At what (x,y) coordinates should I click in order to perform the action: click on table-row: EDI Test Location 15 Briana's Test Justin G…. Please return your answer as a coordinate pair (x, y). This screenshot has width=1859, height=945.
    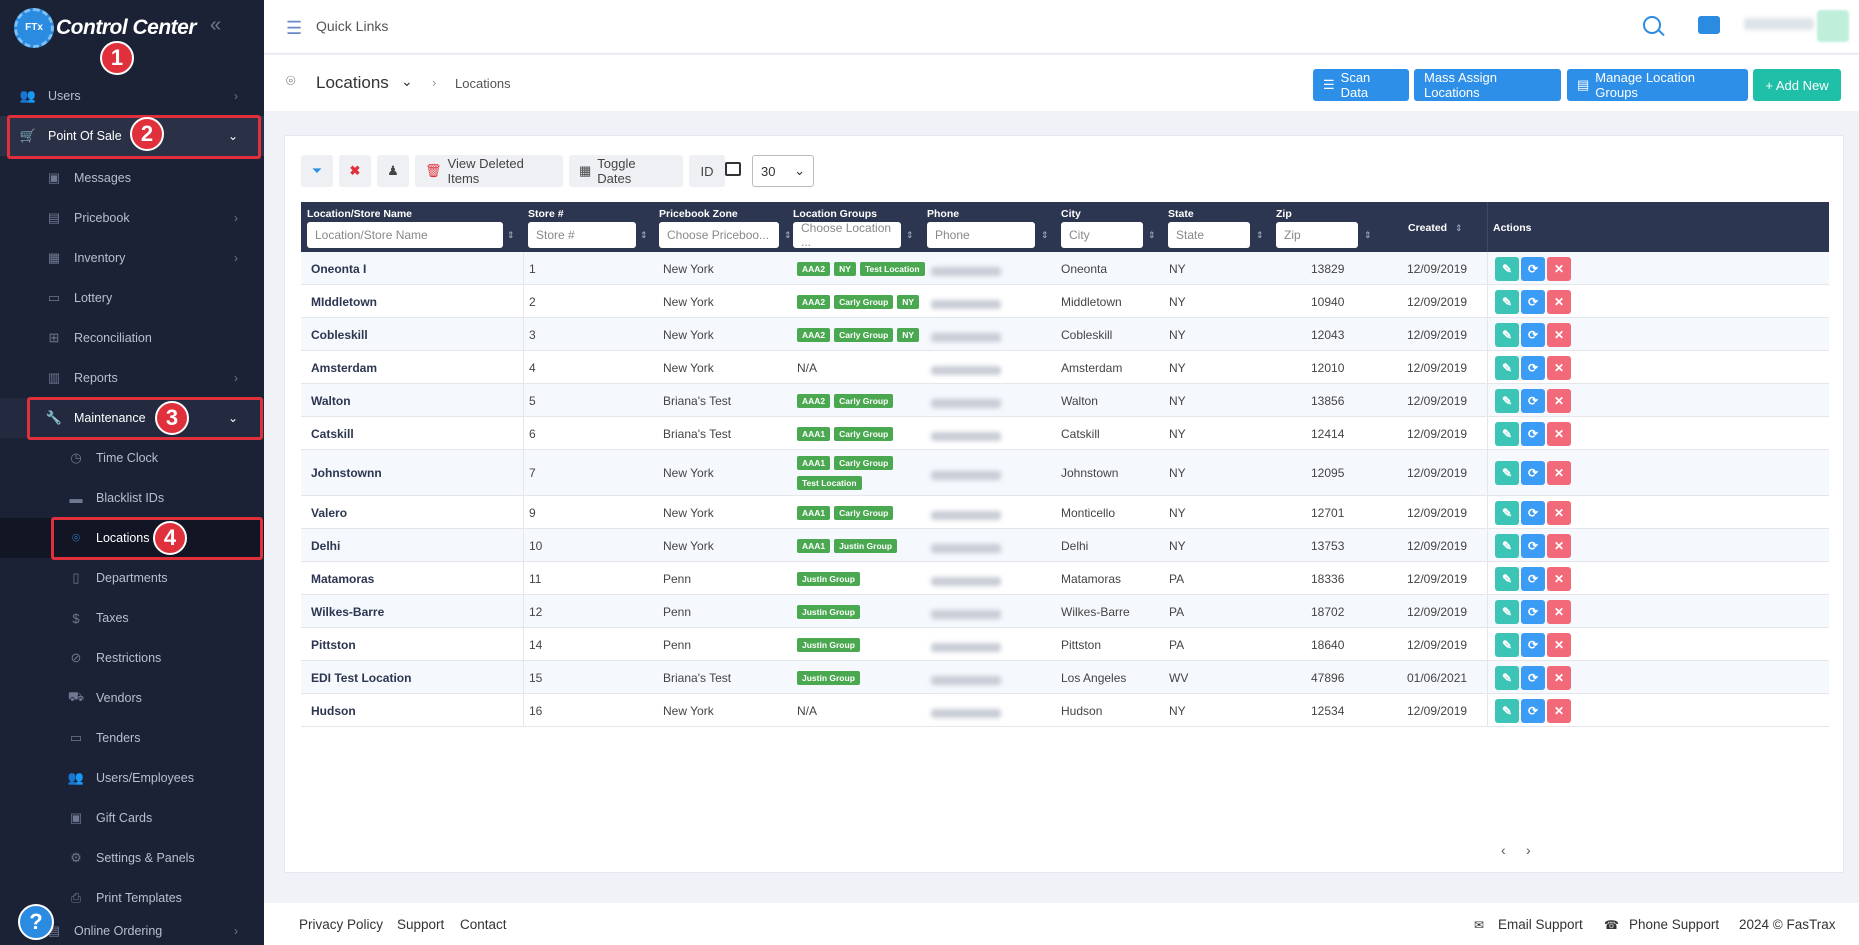
    Looking at the image, I should click on (1065, 677).